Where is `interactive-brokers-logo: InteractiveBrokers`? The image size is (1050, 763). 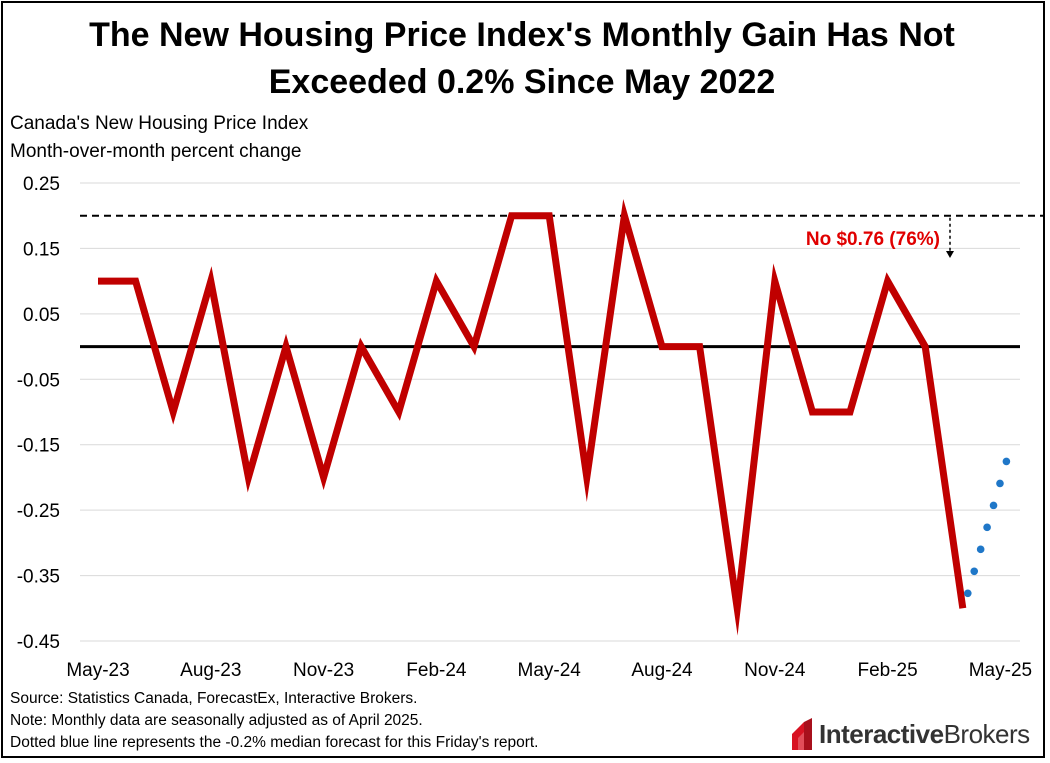
interactive-brokers-logo: InteractiveBrokers is located at coordinates (910, 734).